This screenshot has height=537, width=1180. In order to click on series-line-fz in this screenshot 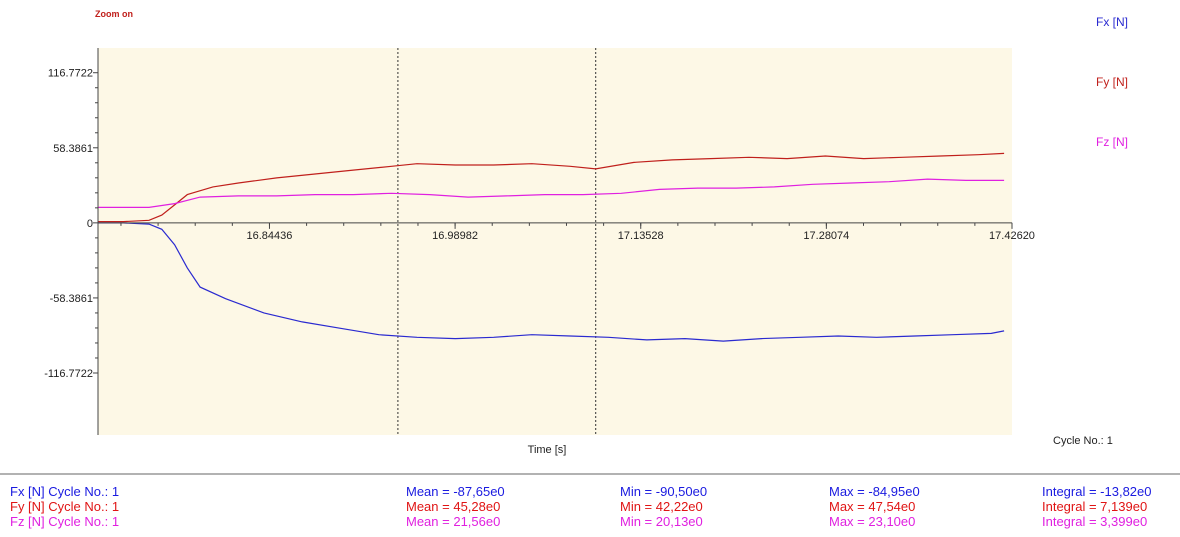, I will do `click(551, 193)`.